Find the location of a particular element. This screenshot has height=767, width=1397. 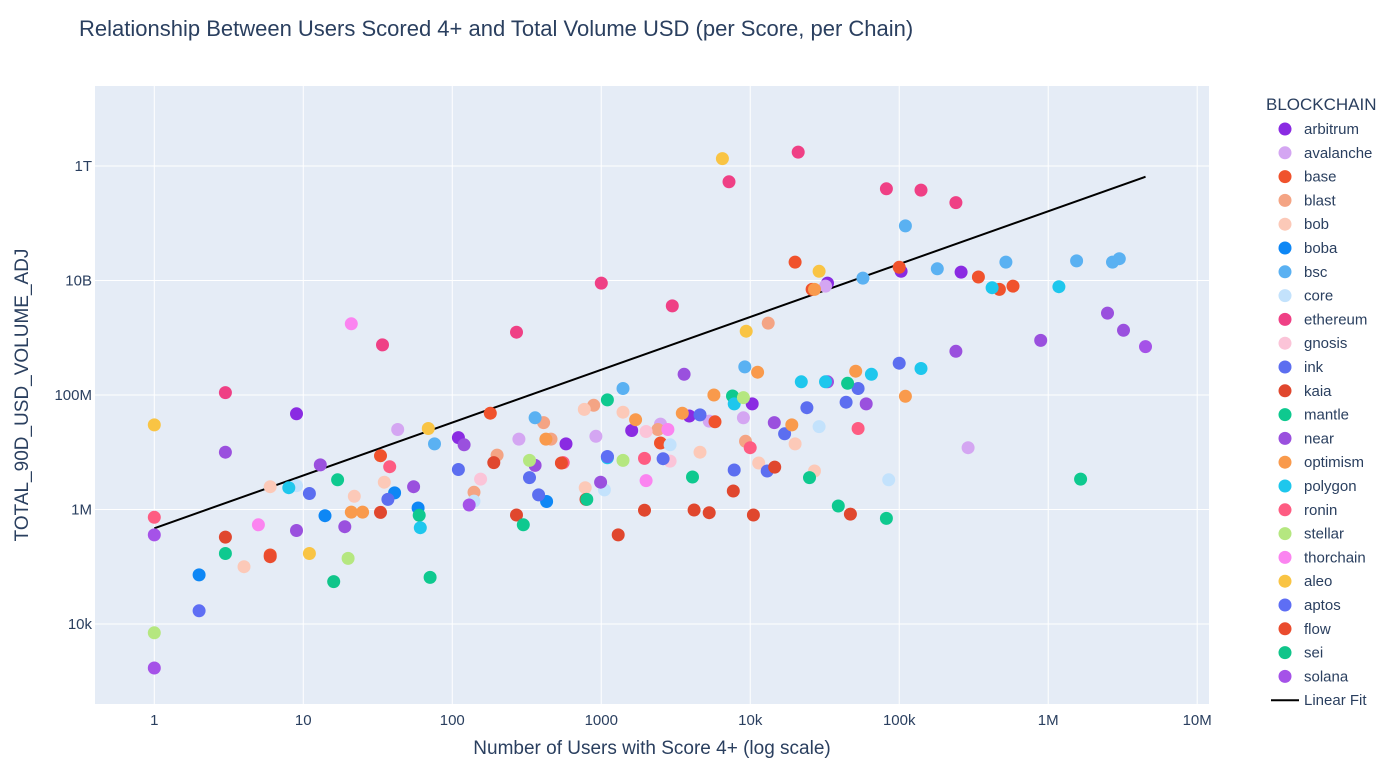

legend-item-arbitrum: arbitrum is located at coordinates (1319, 129).